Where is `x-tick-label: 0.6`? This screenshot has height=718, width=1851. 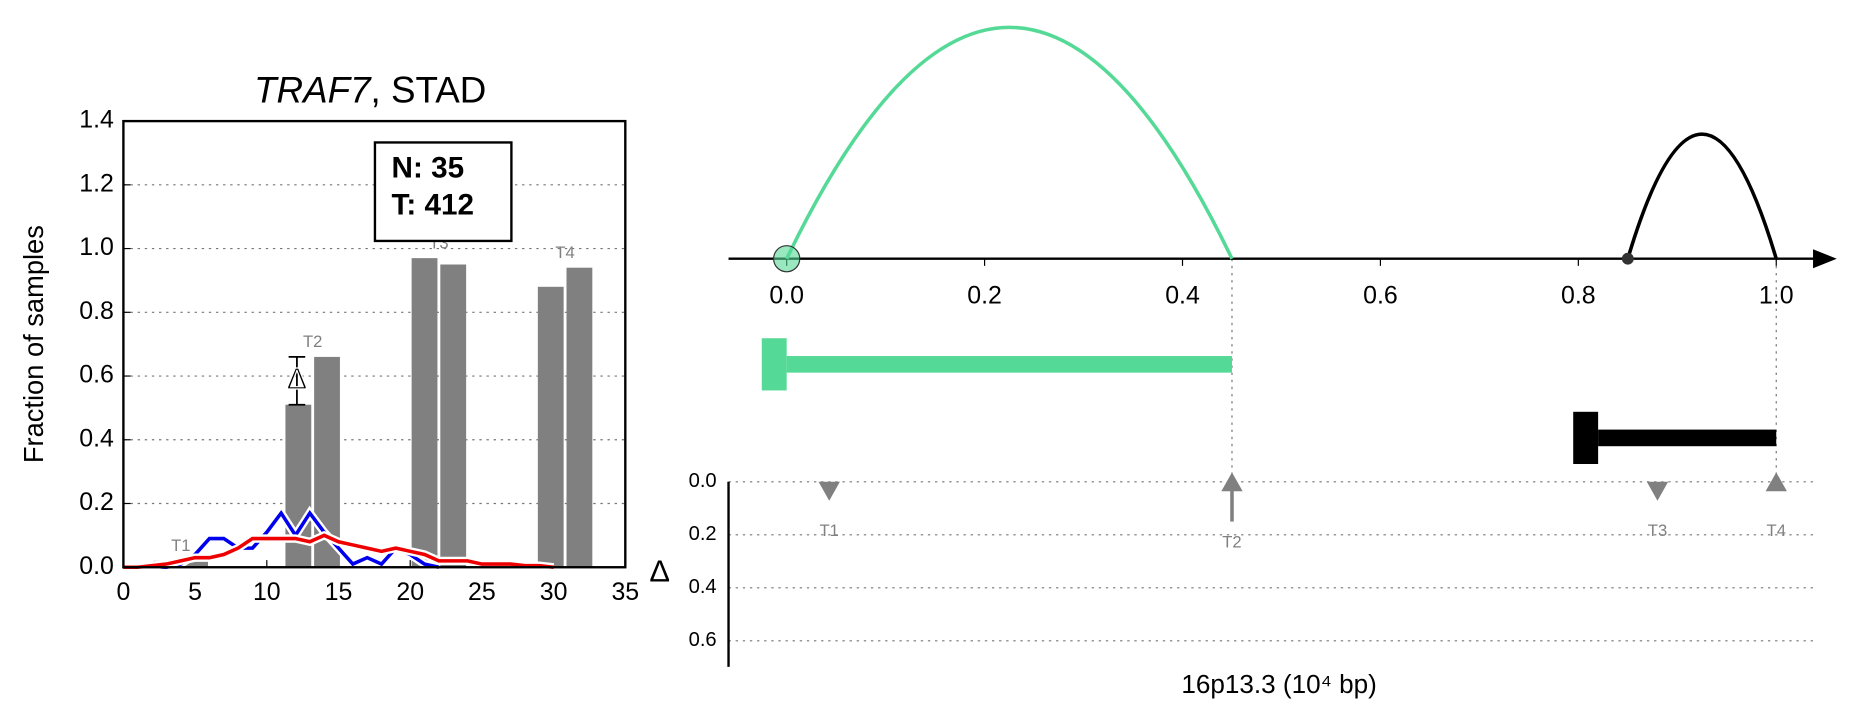 x-tick-label: 0.6 is located at coordinates (1380, 295).